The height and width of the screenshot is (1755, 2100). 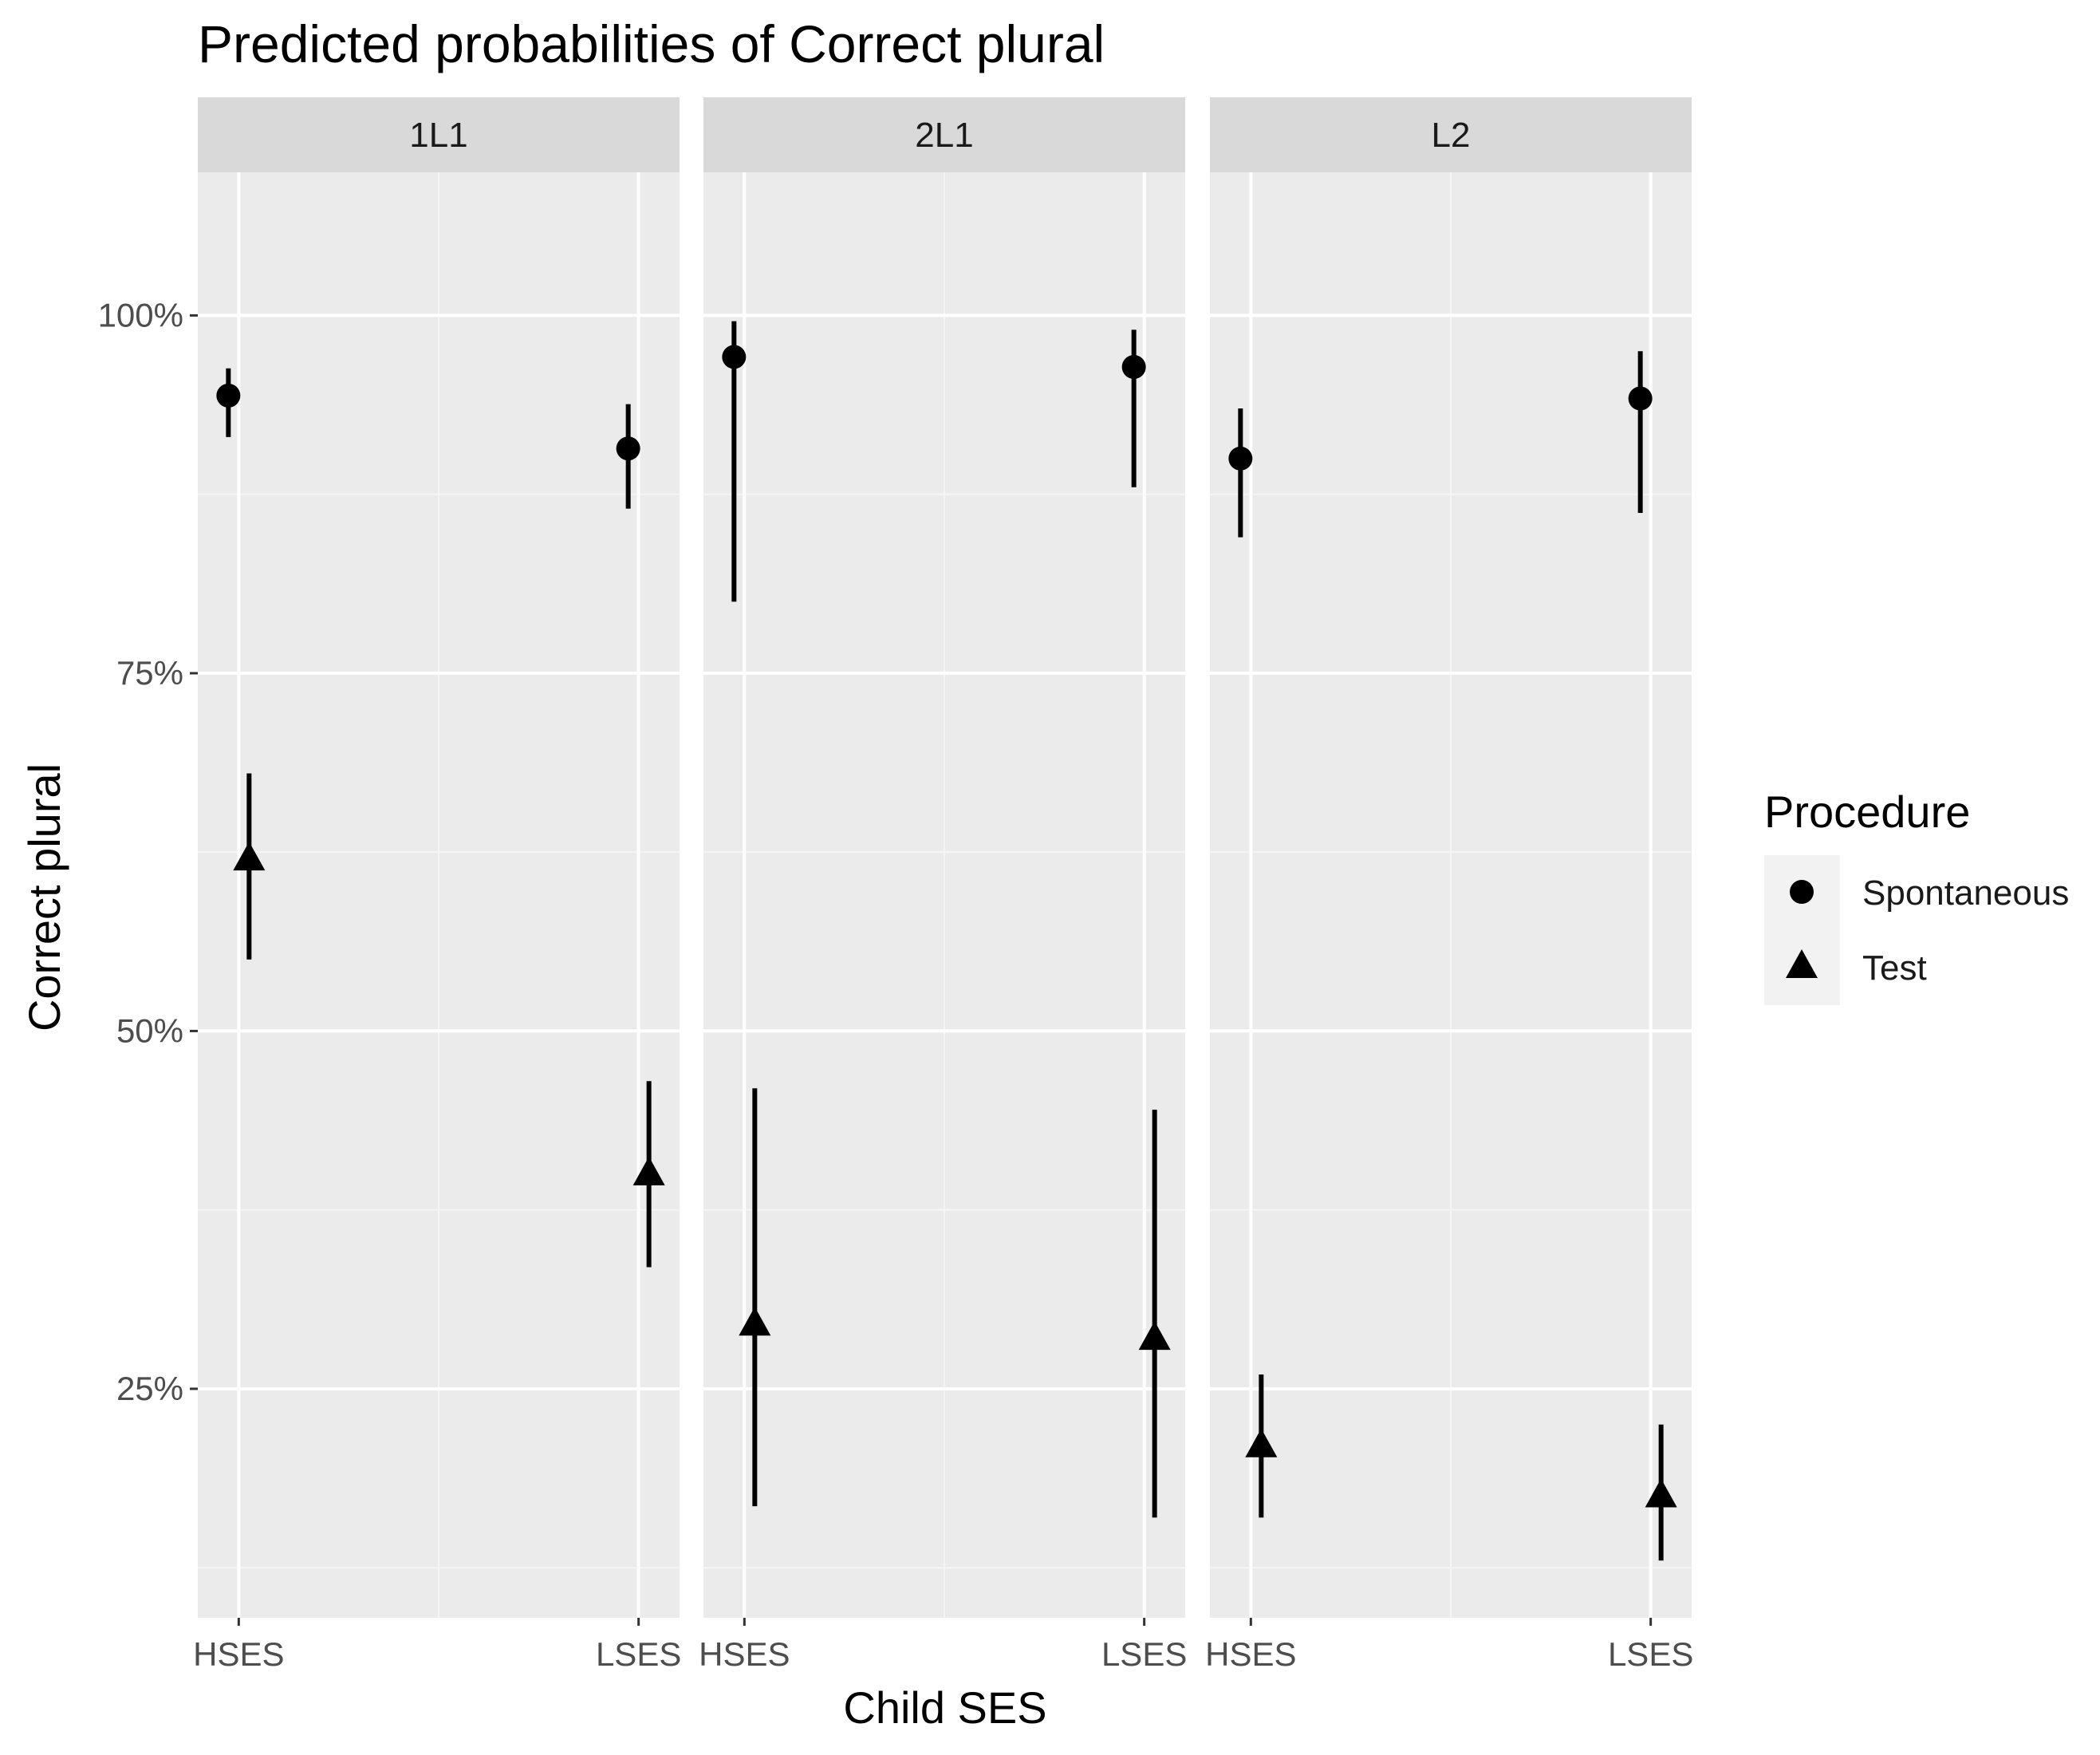 I want to click on facet-strip-label: L2, so click(x=1451, y=135).